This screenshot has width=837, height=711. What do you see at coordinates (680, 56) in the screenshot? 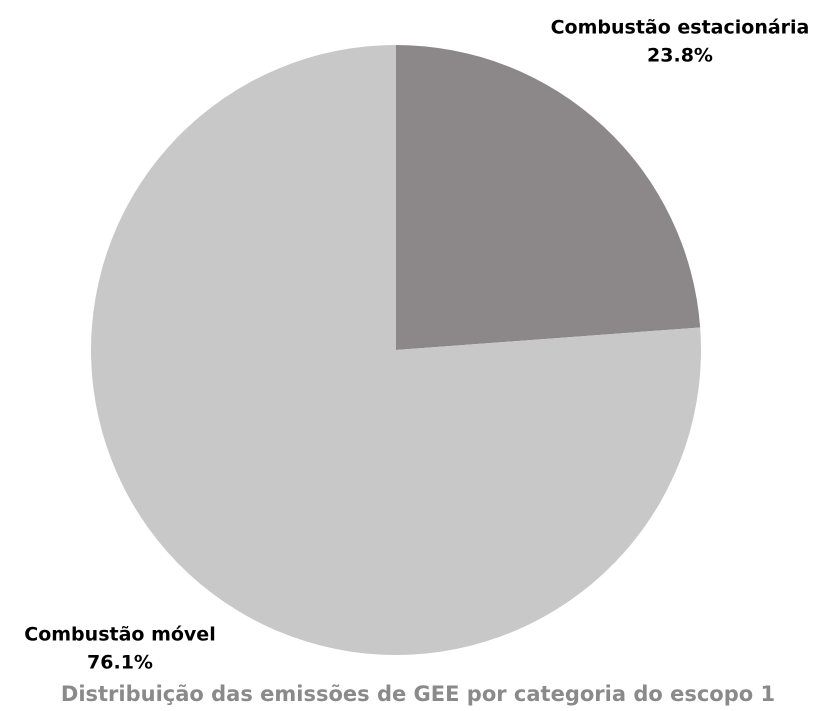
I see `value-label: 23.8%` at bounding box center [680, 56].